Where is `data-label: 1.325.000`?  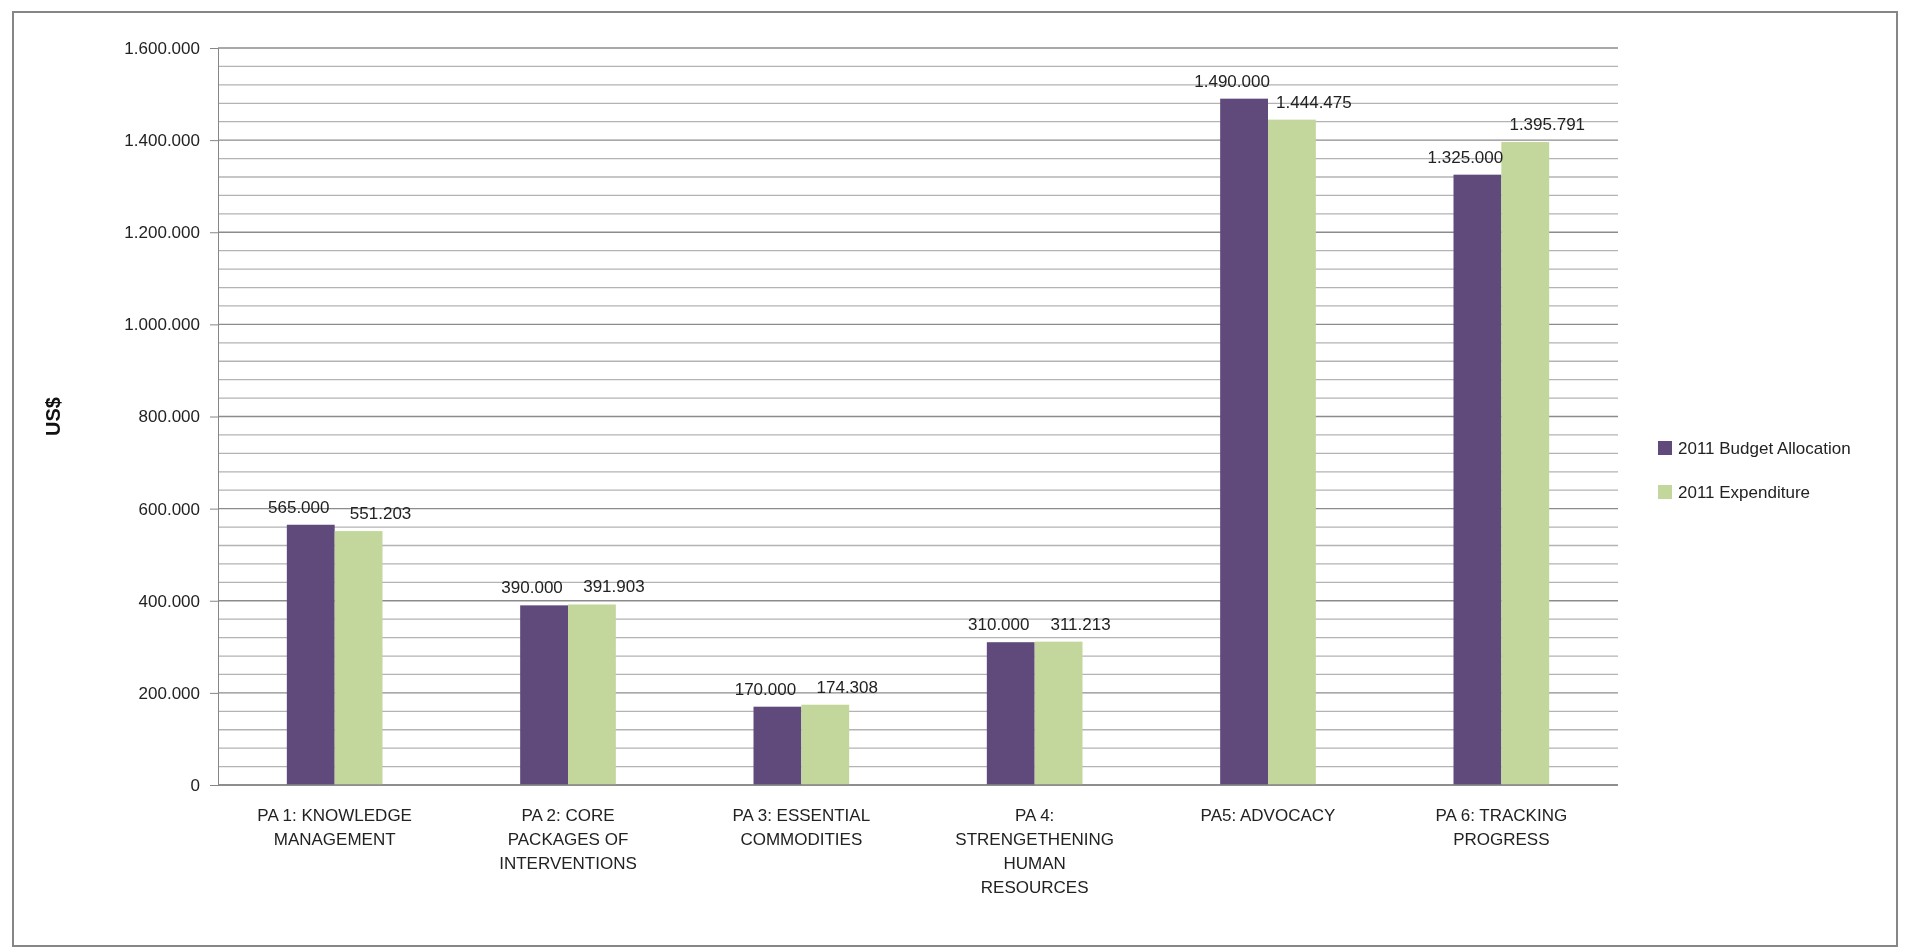
data-label: 1.325.000 is located at coordinates (1465, 157).